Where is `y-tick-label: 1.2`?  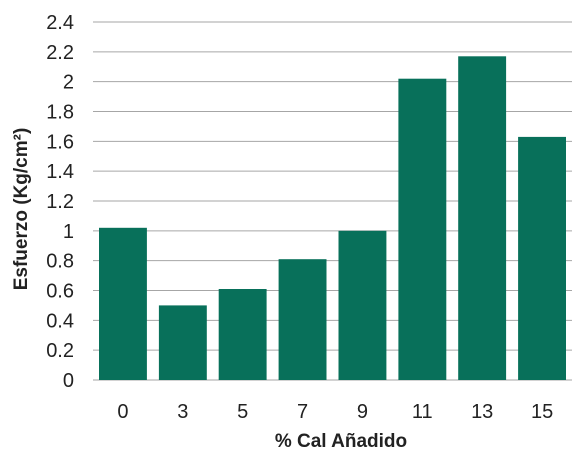 y-tick-label: 1.2 is located at coordinates (60, 202).